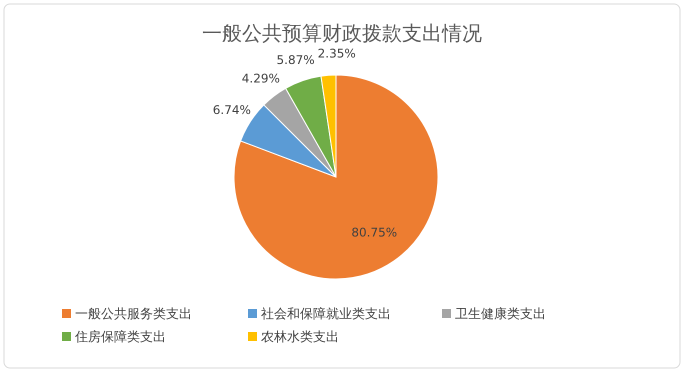 This screenshot has height=372, width=684. What do you see at coordinates (120, 337) in the screenshot?
I see `legend-label: 住房保障类支出` at bounding box center [120, 337].